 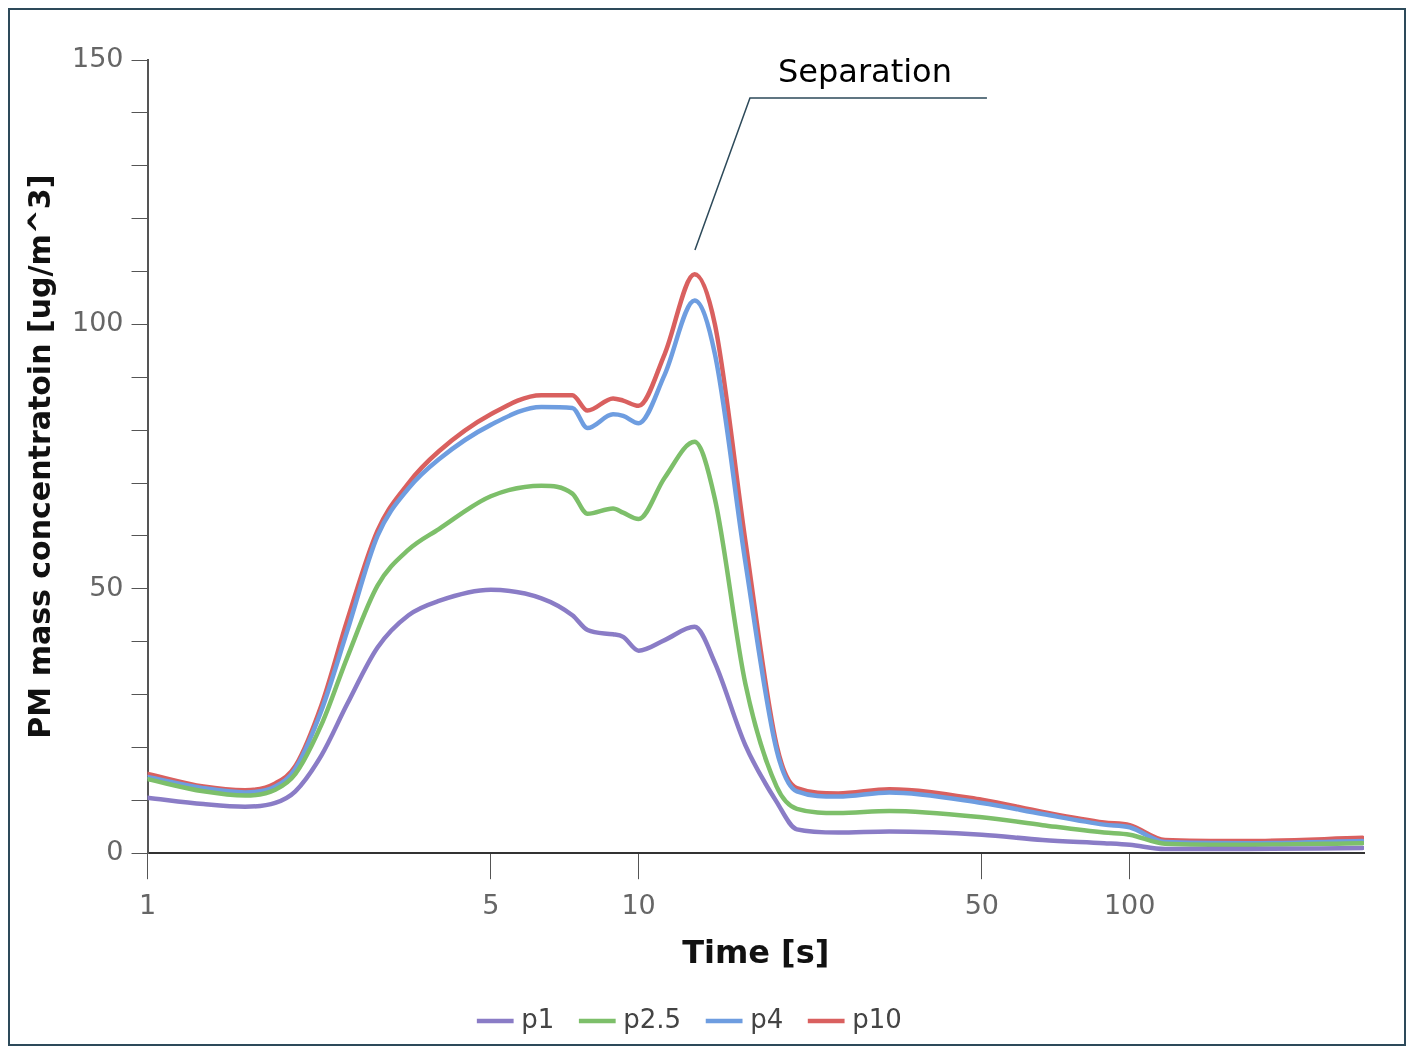 I want to click on legend-label: p2.5, so click(x=652, y=1018).